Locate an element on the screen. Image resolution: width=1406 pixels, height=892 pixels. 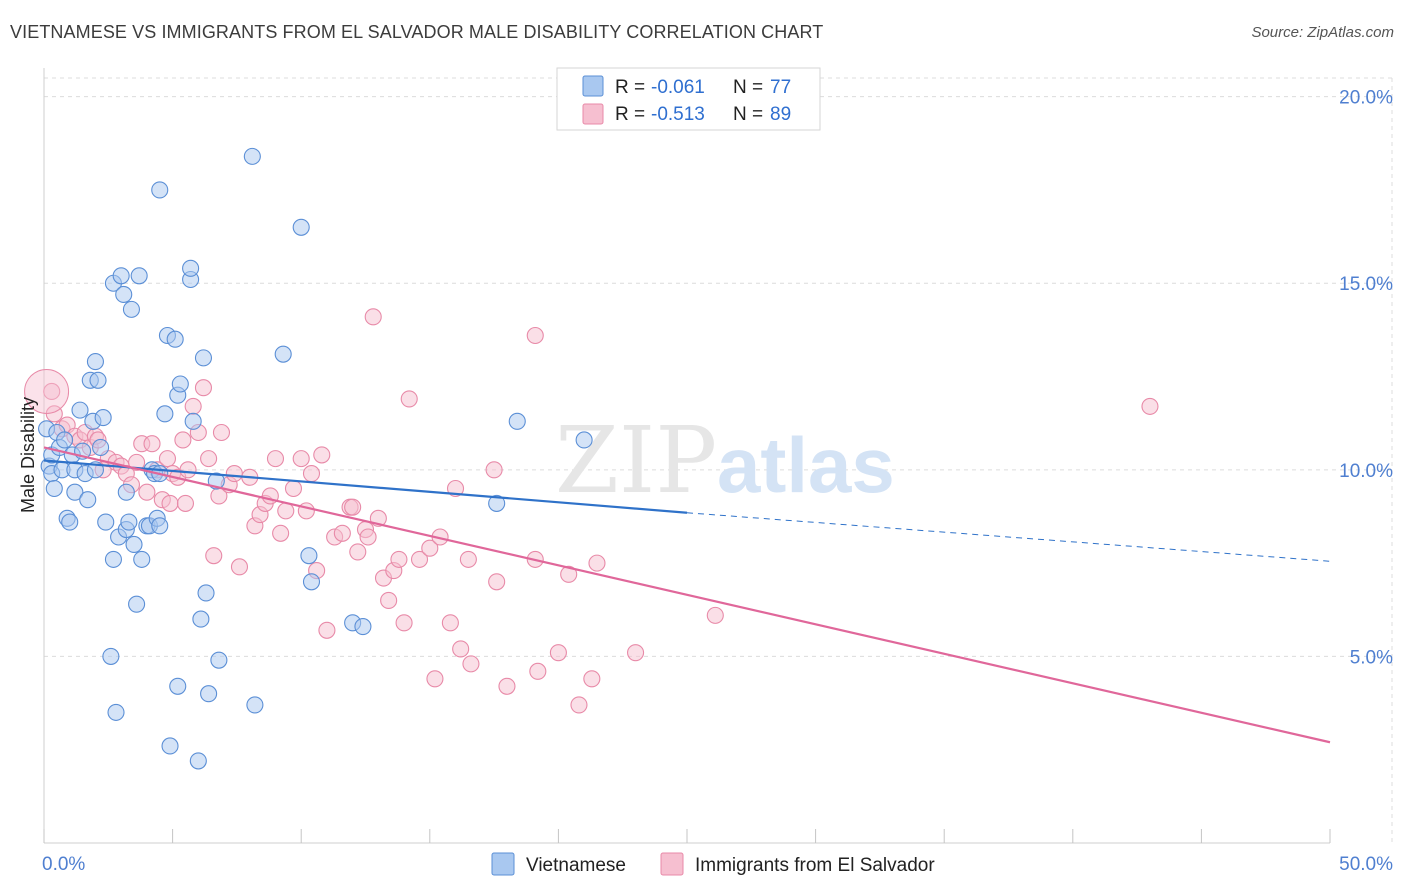
legend-swatch-el-salvador is located at coordinates (593, 114).